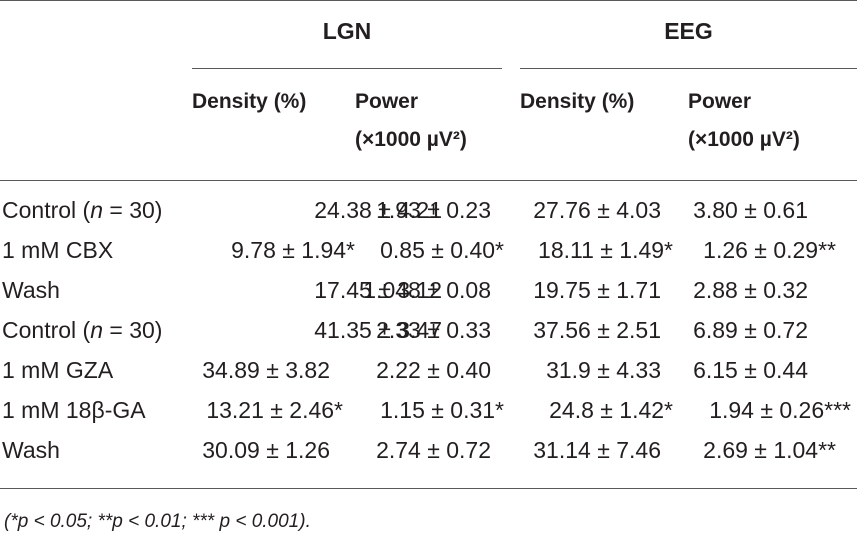 This screenshot has width=857, height=535. What do you see at coordinates (597, 290) in the screenshot?
I see `eeg-density-cell: 19.75 ± 1.71` at bounding box center [597, 290].